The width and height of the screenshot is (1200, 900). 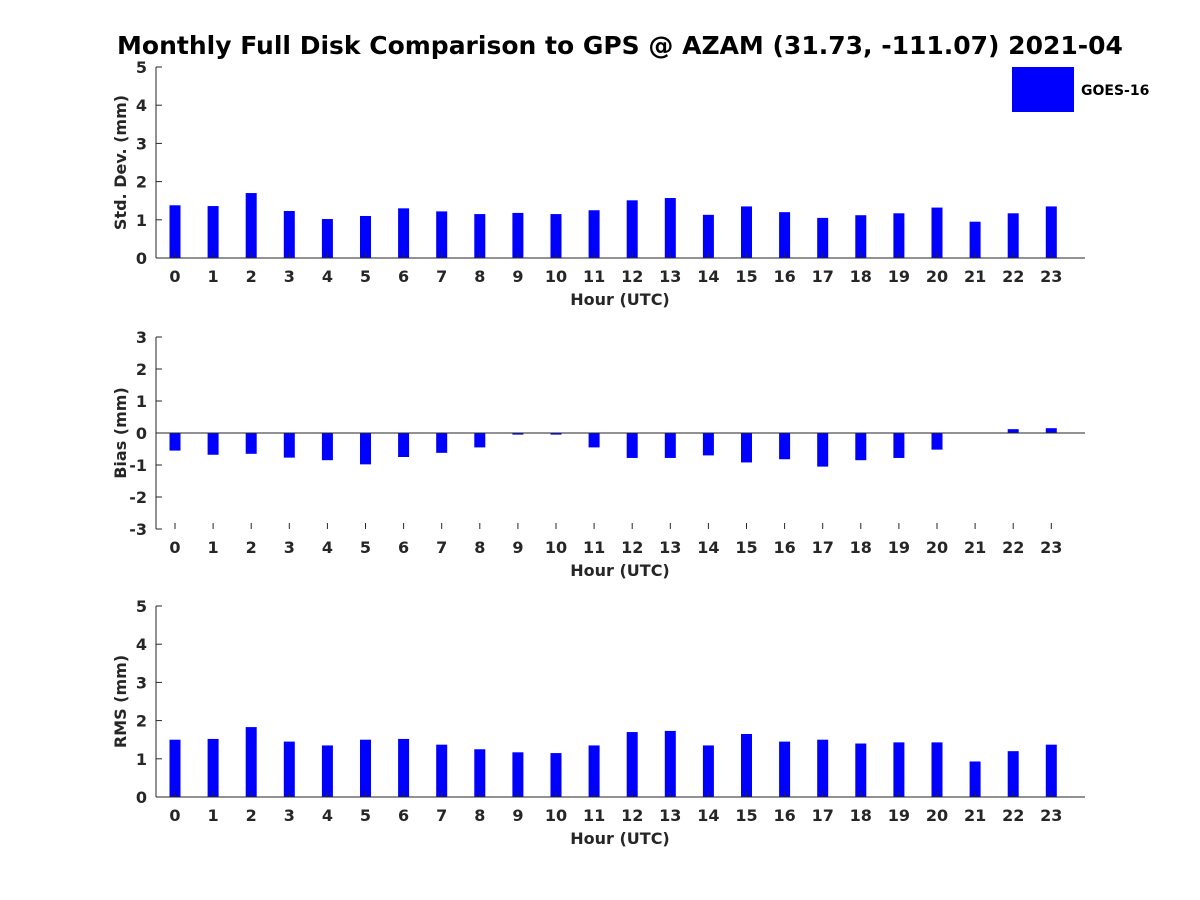 I want to click on y-tick-label: -2, so click(x=138, y=497).